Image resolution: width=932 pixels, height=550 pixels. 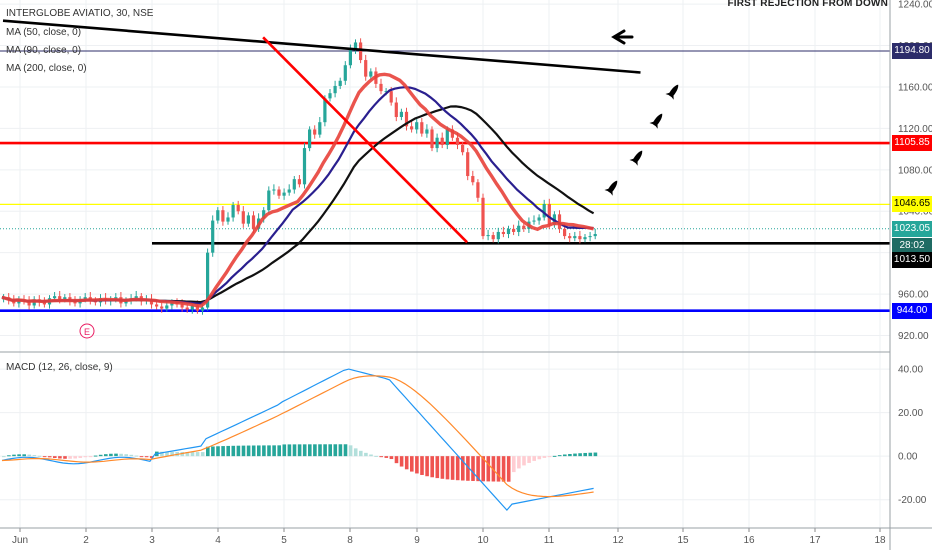 I want to click on earnings-marker-label: E, so click(x=87, y=332).